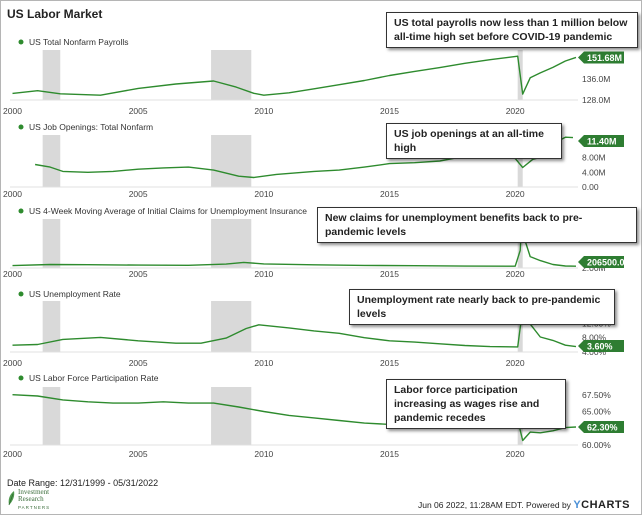 This screenshot has width=642, height=515. What do you see at coordinates (548, 505) in the screenshot?
I see `powered-by: Powered by` at bounding box center [548, 505].